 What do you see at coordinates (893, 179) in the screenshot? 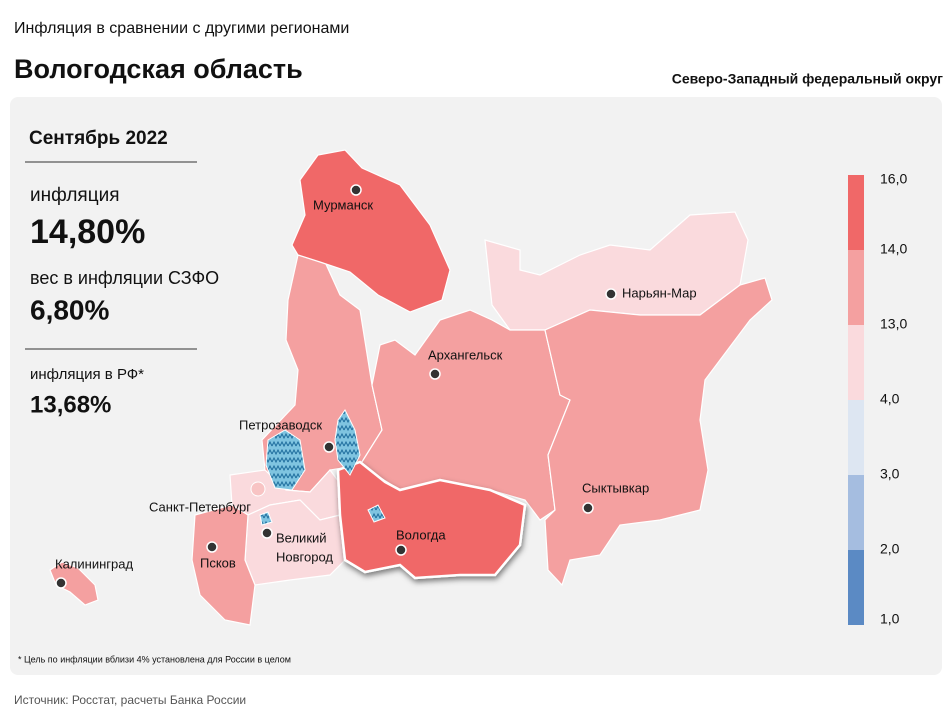
I see `legend-label: 16,0` at bounding box center [893, 179].